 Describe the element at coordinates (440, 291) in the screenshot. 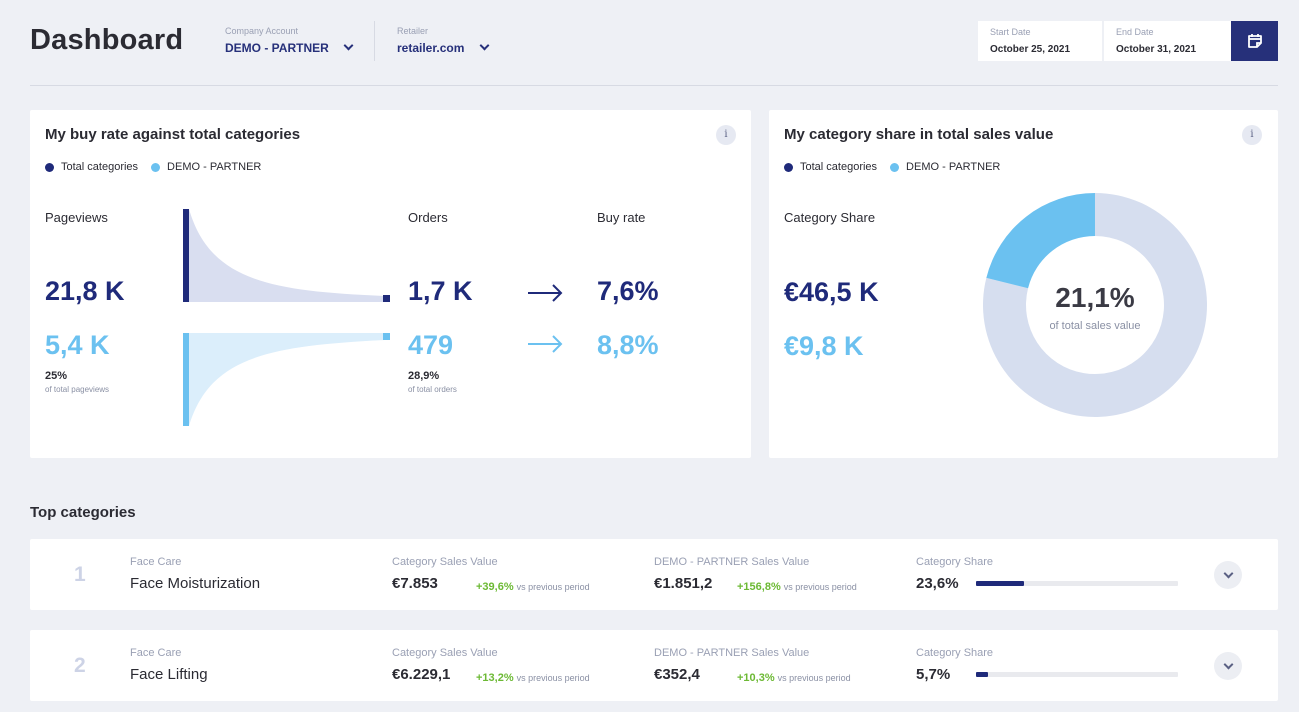

I see `orders-total: 1,7 K` at that location.